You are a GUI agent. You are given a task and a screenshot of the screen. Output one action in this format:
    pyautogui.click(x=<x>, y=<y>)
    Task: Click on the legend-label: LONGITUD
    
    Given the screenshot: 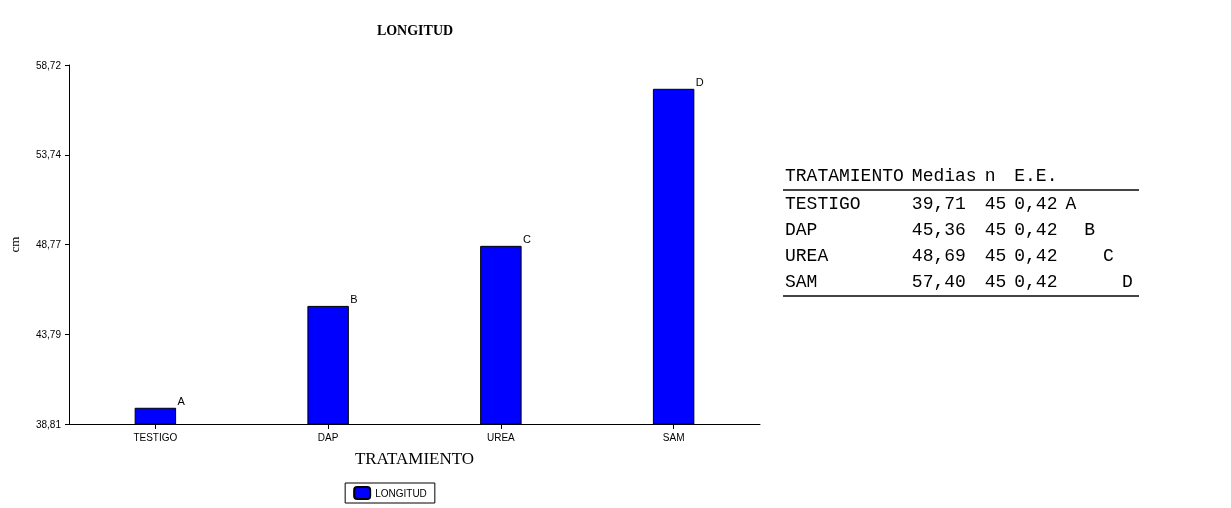 What is the action you would take?
    pyautogui.click(x=401, y=493)
    